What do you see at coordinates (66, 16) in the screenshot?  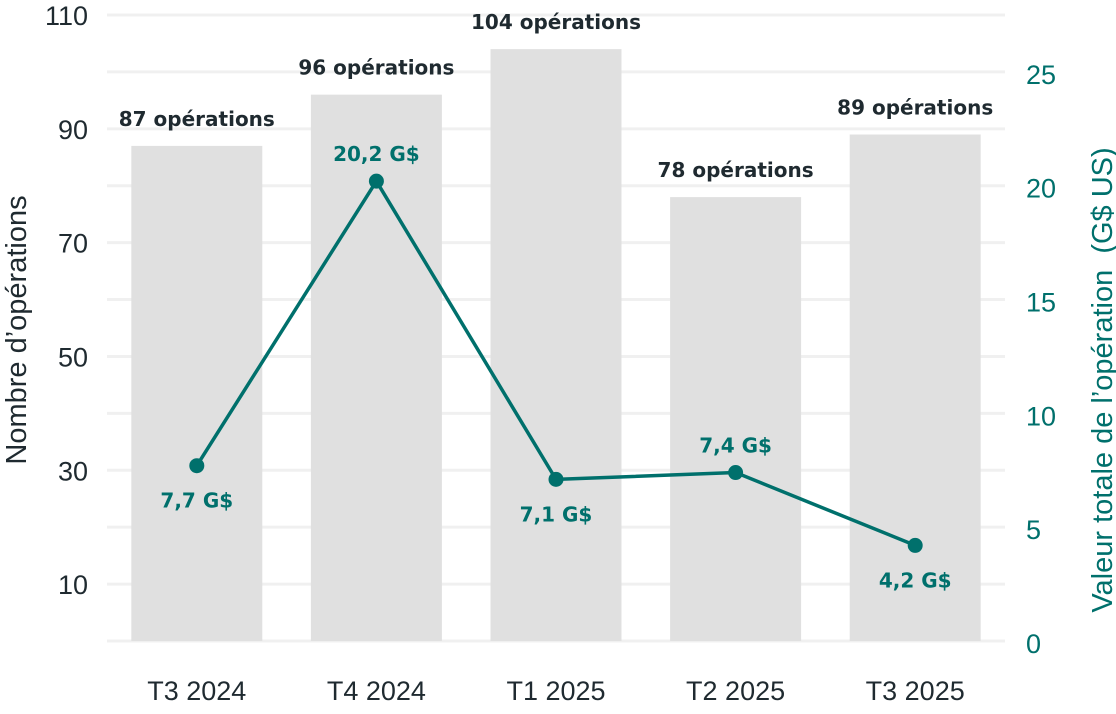 I see `y-tick-label: 110` at bounding box center [66, 16].